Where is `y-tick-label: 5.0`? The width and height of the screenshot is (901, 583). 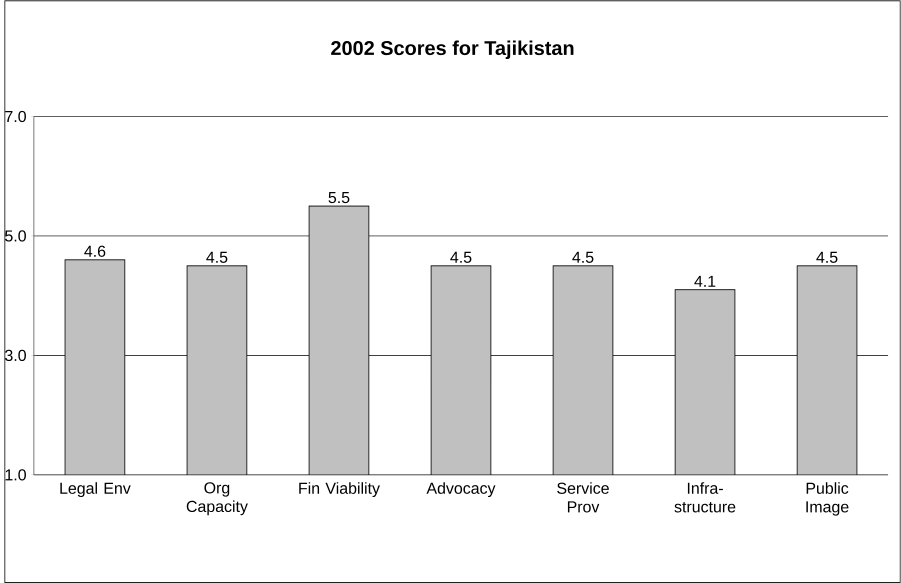 y-tick-label: 5.0 is located at coordinates (15, 236).